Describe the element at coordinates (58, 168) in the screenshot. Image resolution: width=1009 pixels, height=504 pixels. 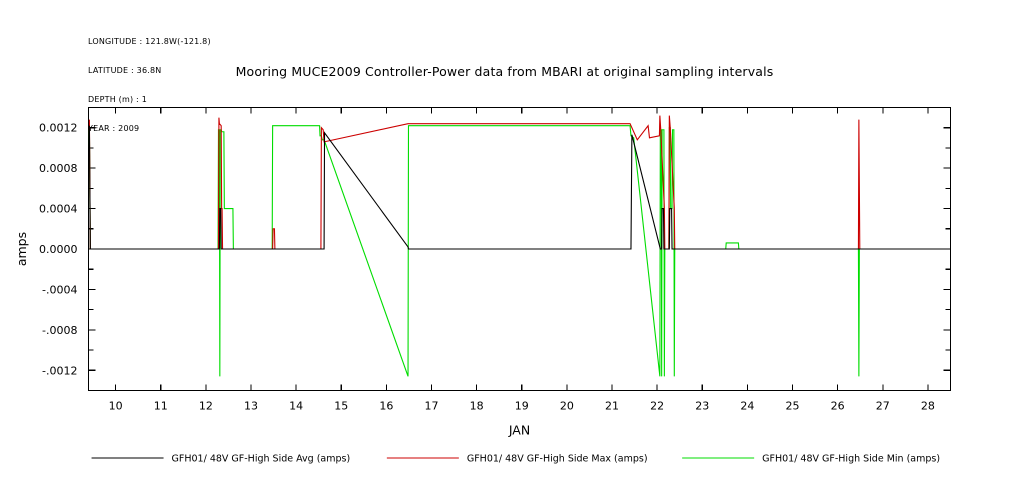
I see `y-axis-tick-label: 0.0008` at that location.